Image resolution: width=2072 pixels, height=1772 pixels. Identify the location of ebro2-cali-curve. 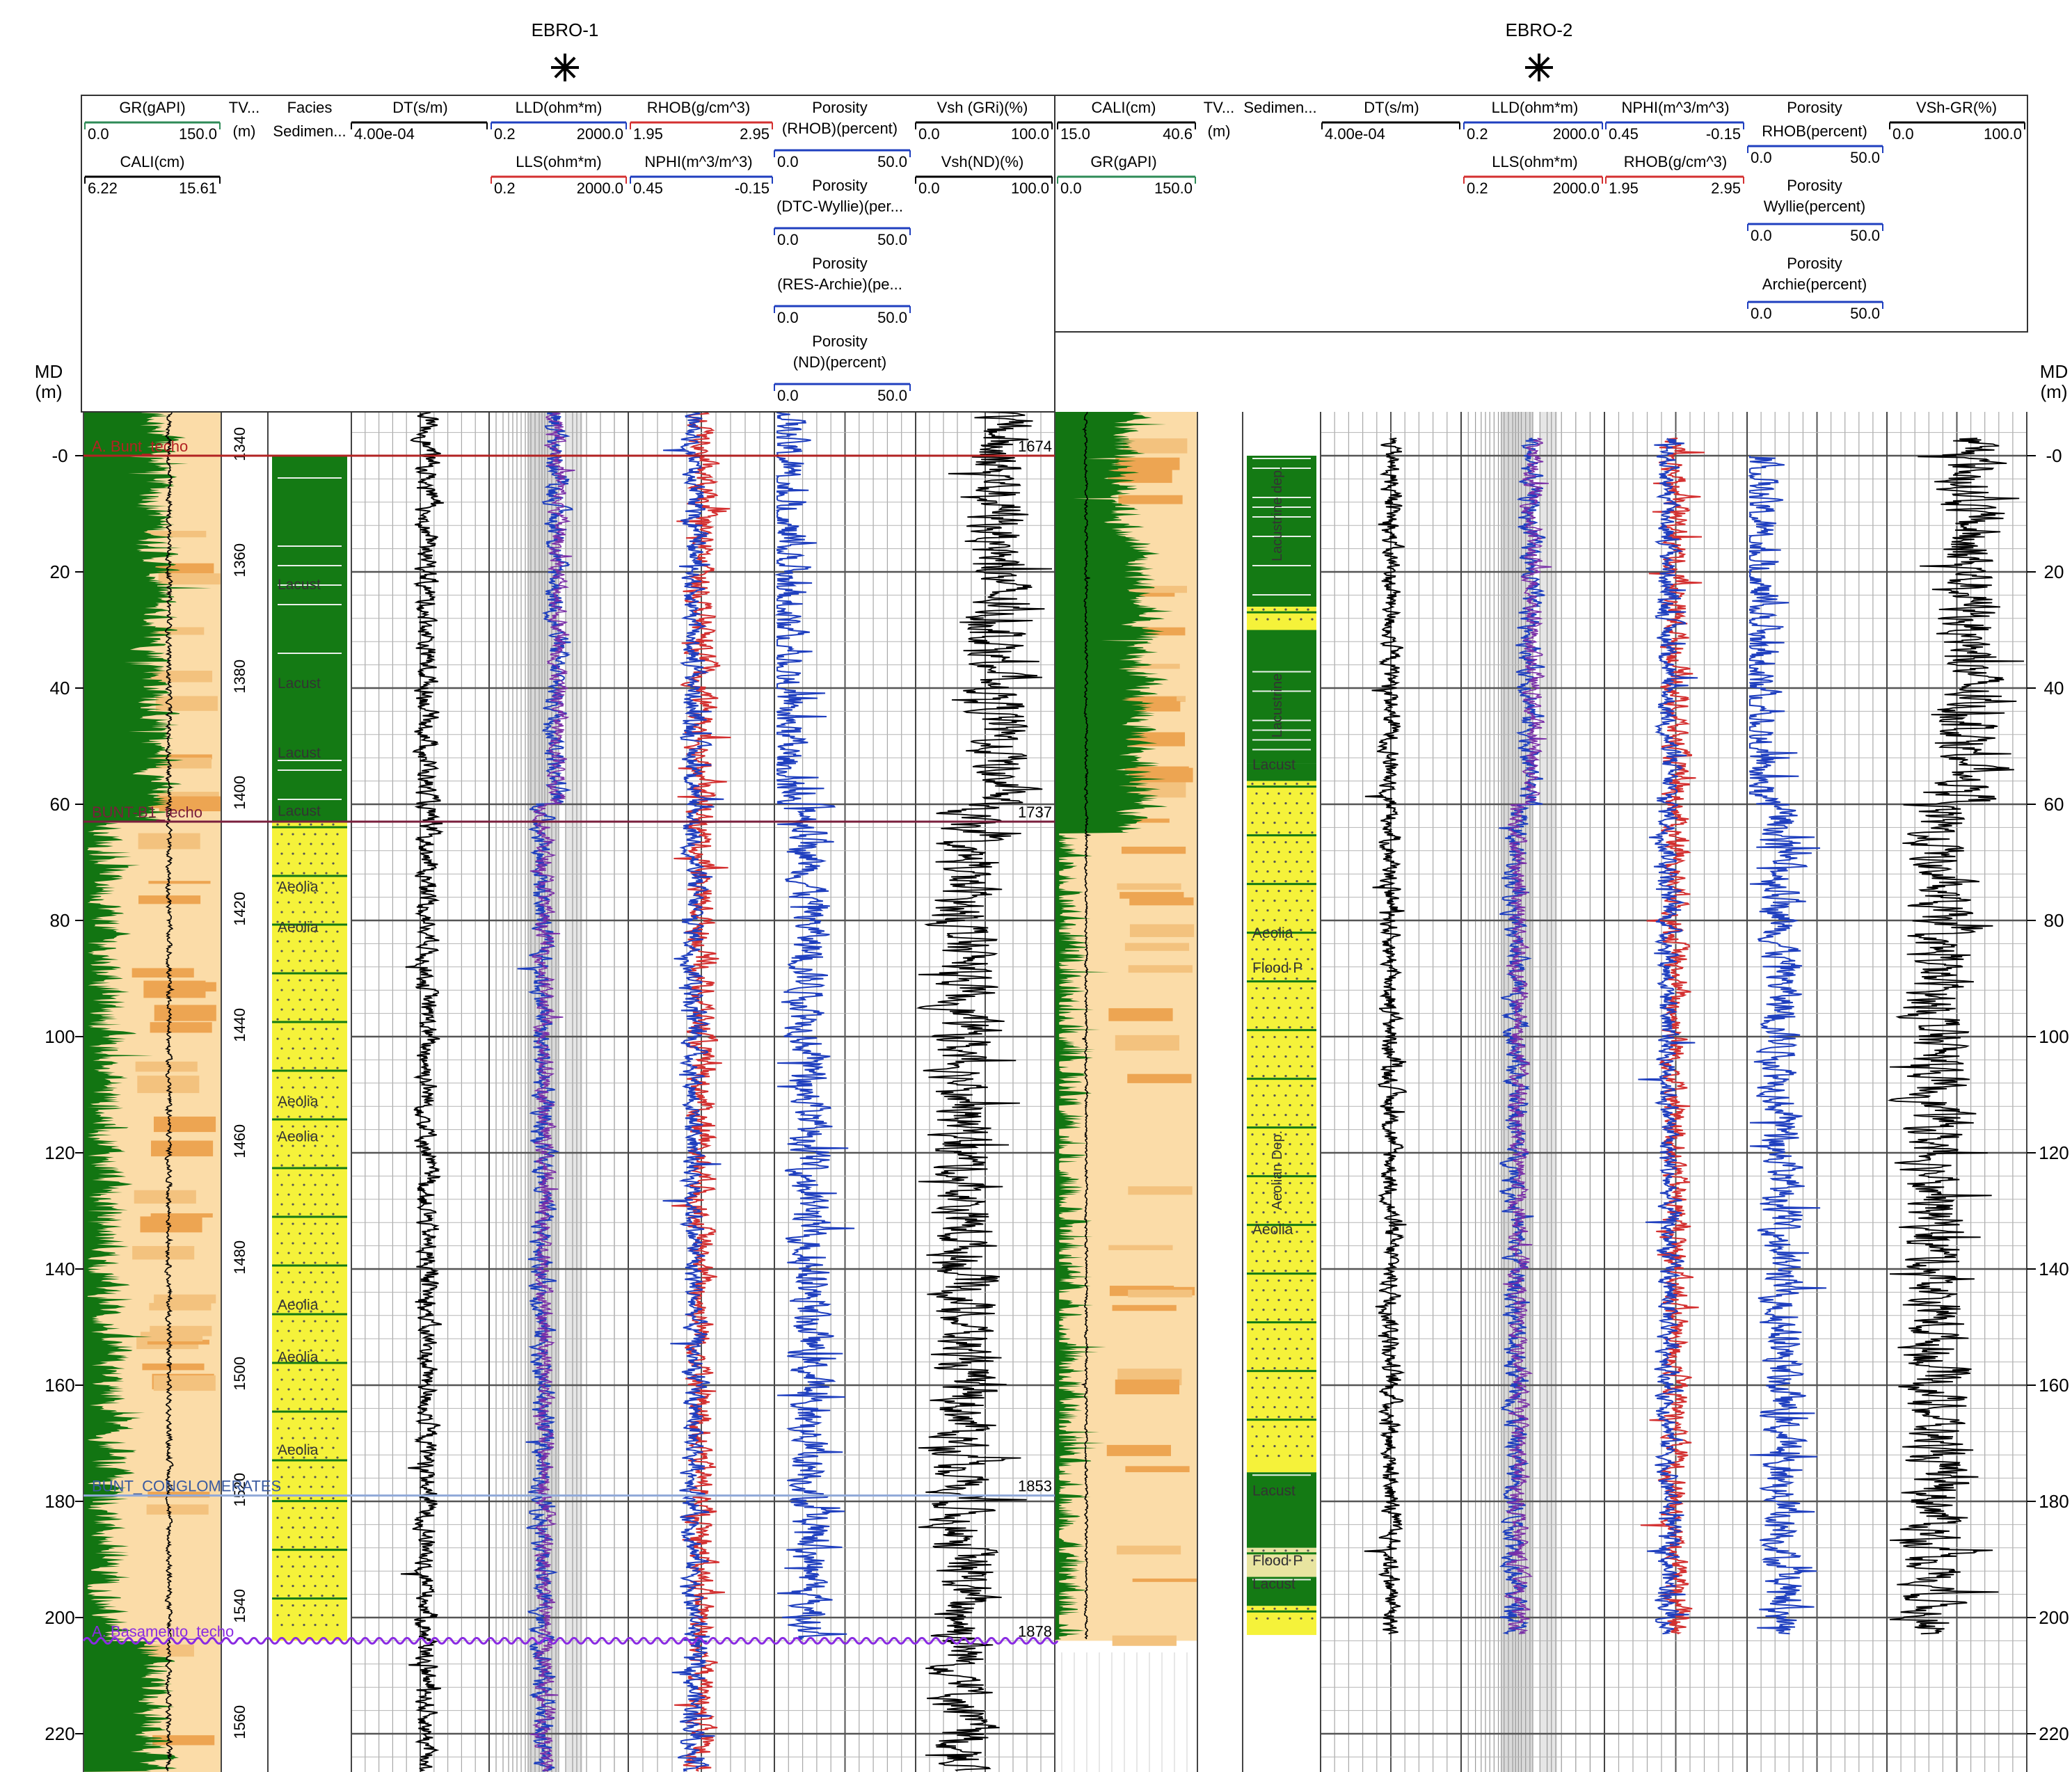
(1086, 1025).